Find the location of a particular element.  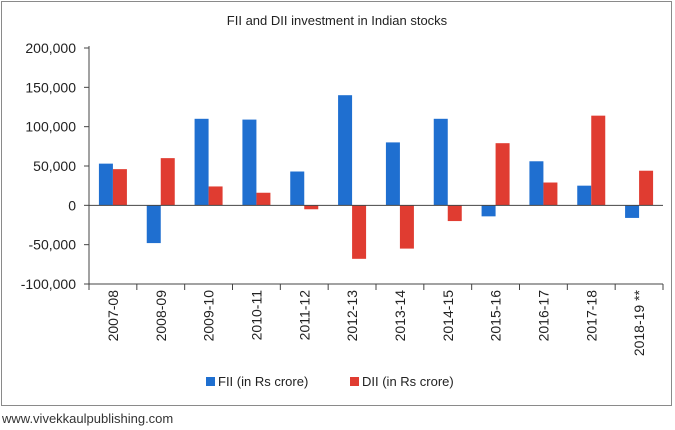

y-tick-label: -100,000 is located at coordinates (48, 284).